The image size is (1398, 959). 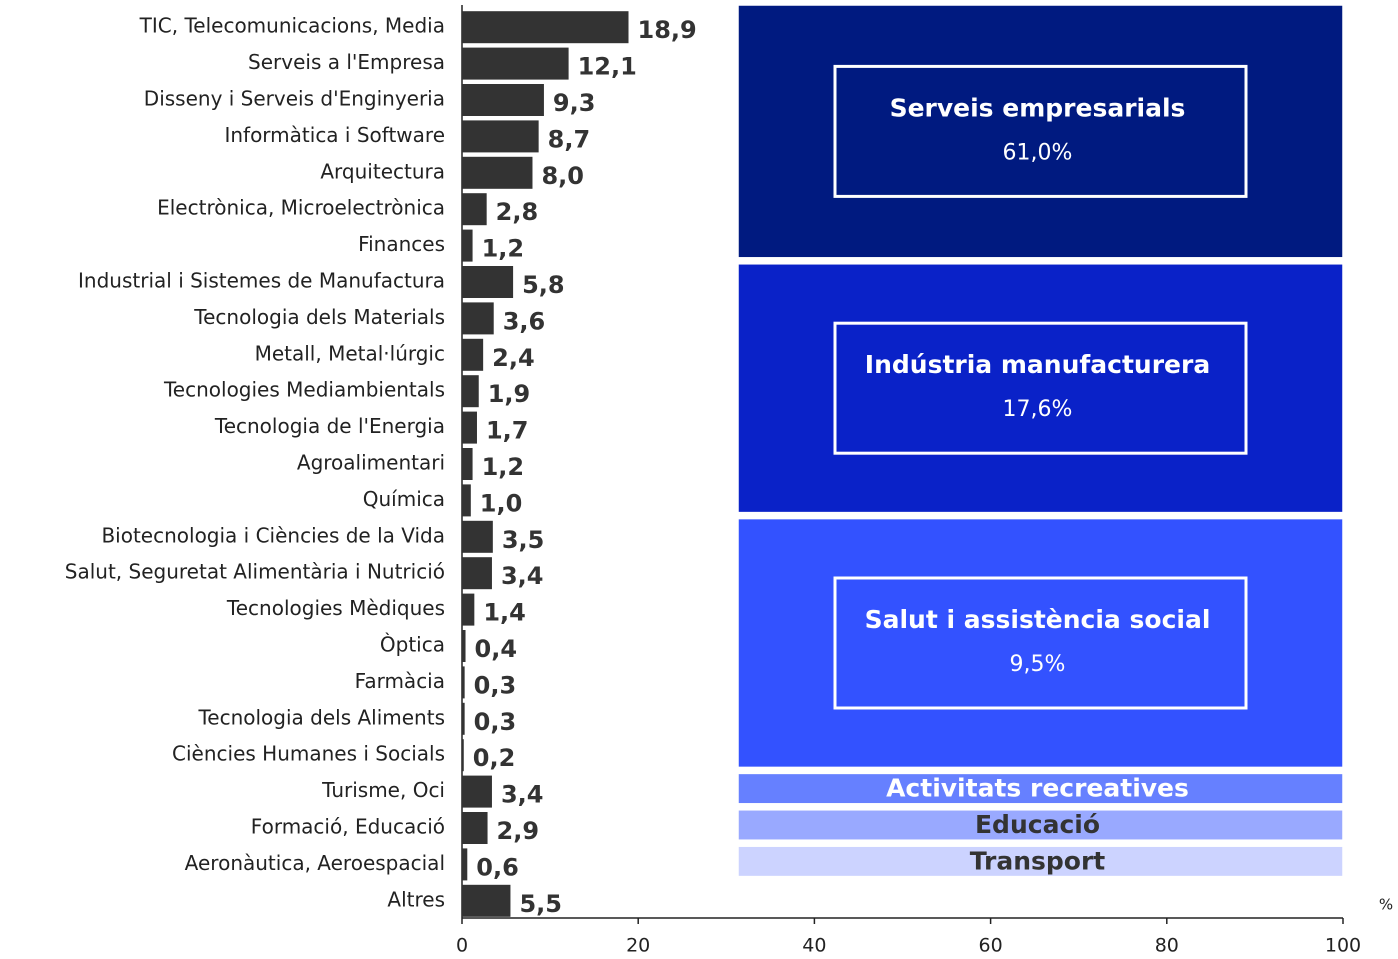 What do you see at coordinates (497, 867) in the screenshot?
I see `value-label: 0,6` at bounding box center [497, 867].